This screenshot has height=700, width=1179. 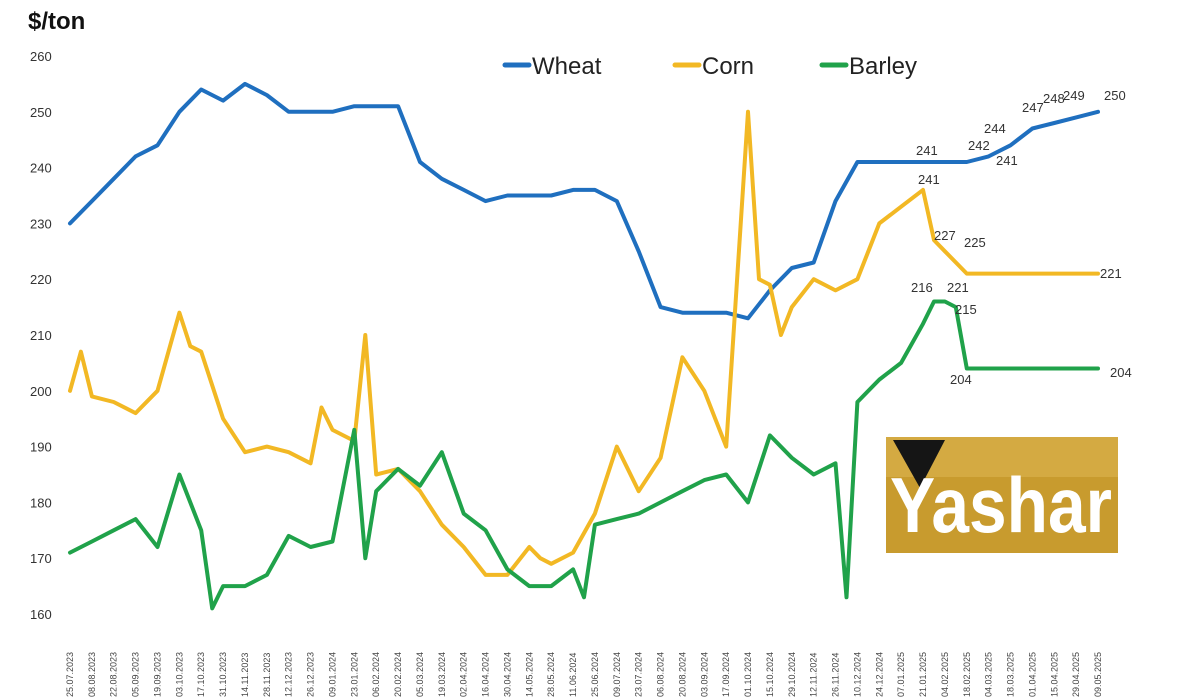 What do you see at coordinates (442, 674) in the screenshot?
I see `x-tick-label: 19.03.2024` at bounding box center [442, 674].